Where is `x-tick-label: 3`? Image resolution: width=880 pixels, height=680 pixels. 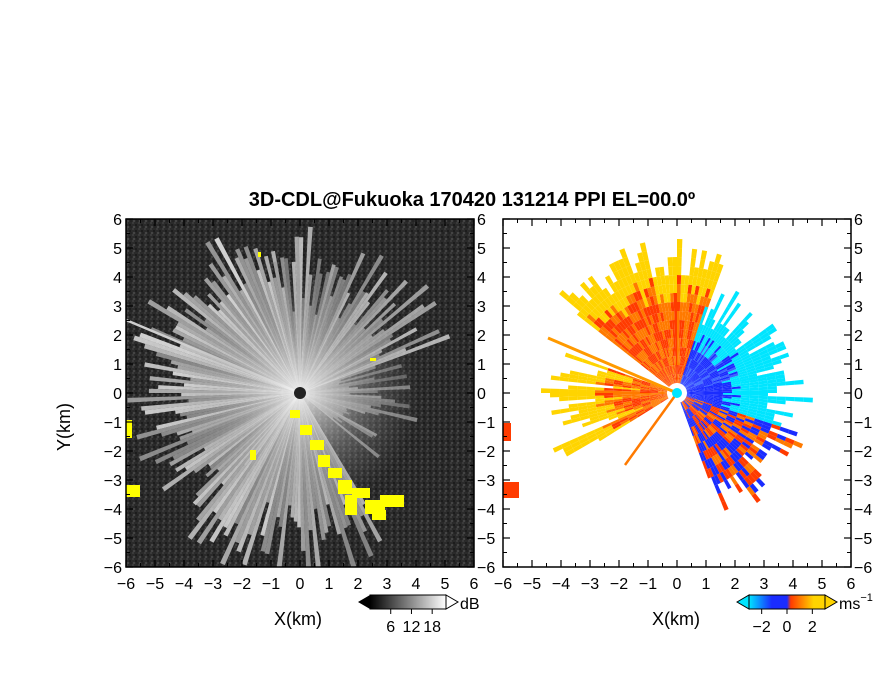 x-tick-label: 3 is located at coordinates (764, 584).